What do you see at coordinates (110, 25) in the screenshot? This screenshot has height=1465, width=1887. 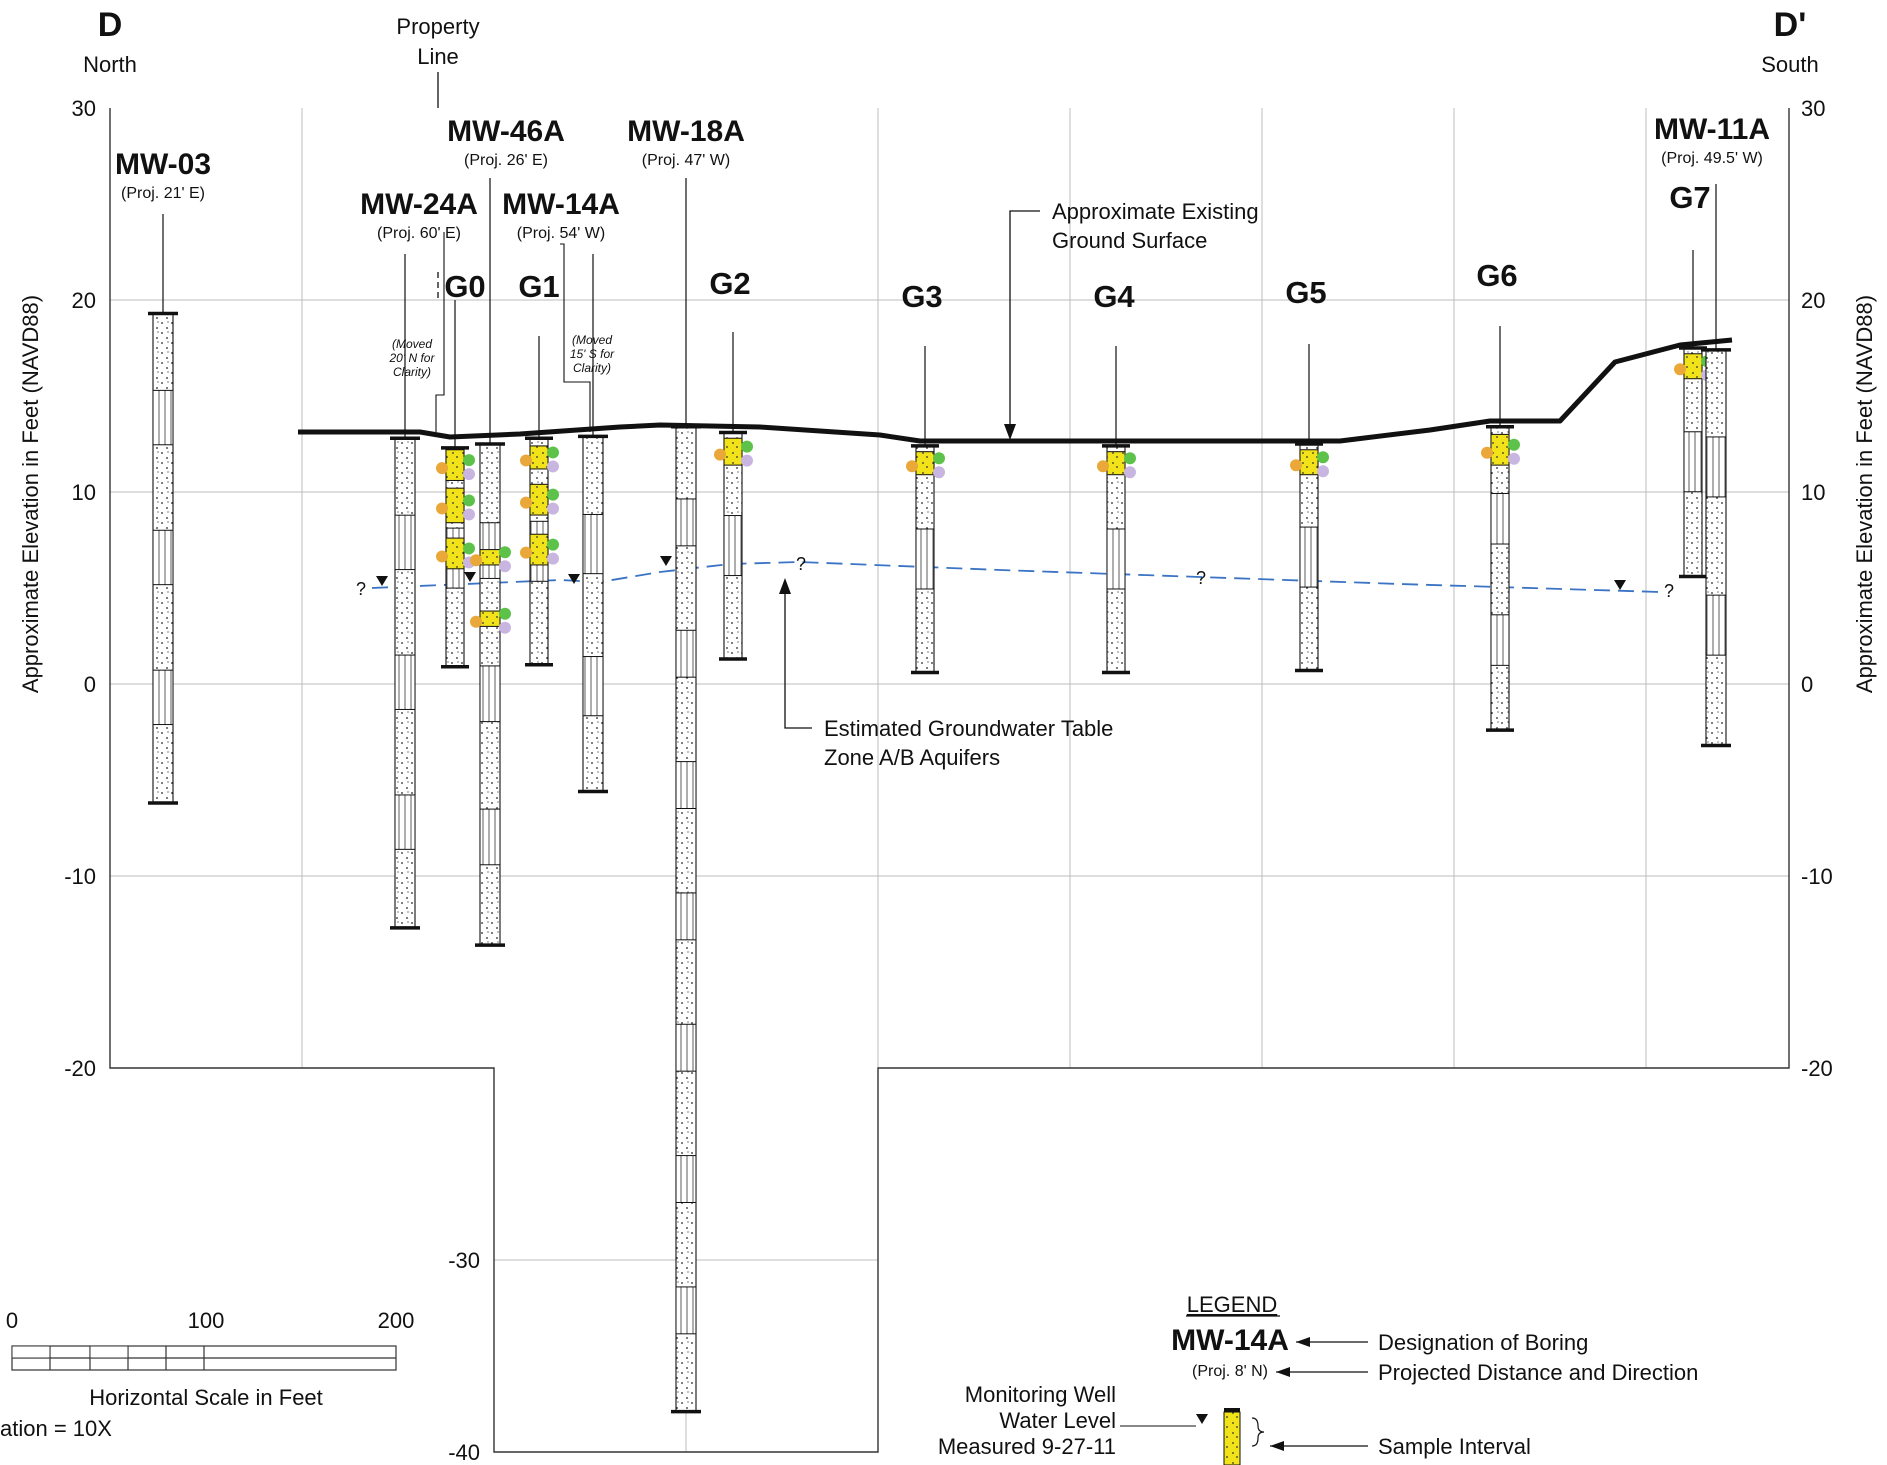 I see `section-start-label: D` at bounding box center [110, 25].